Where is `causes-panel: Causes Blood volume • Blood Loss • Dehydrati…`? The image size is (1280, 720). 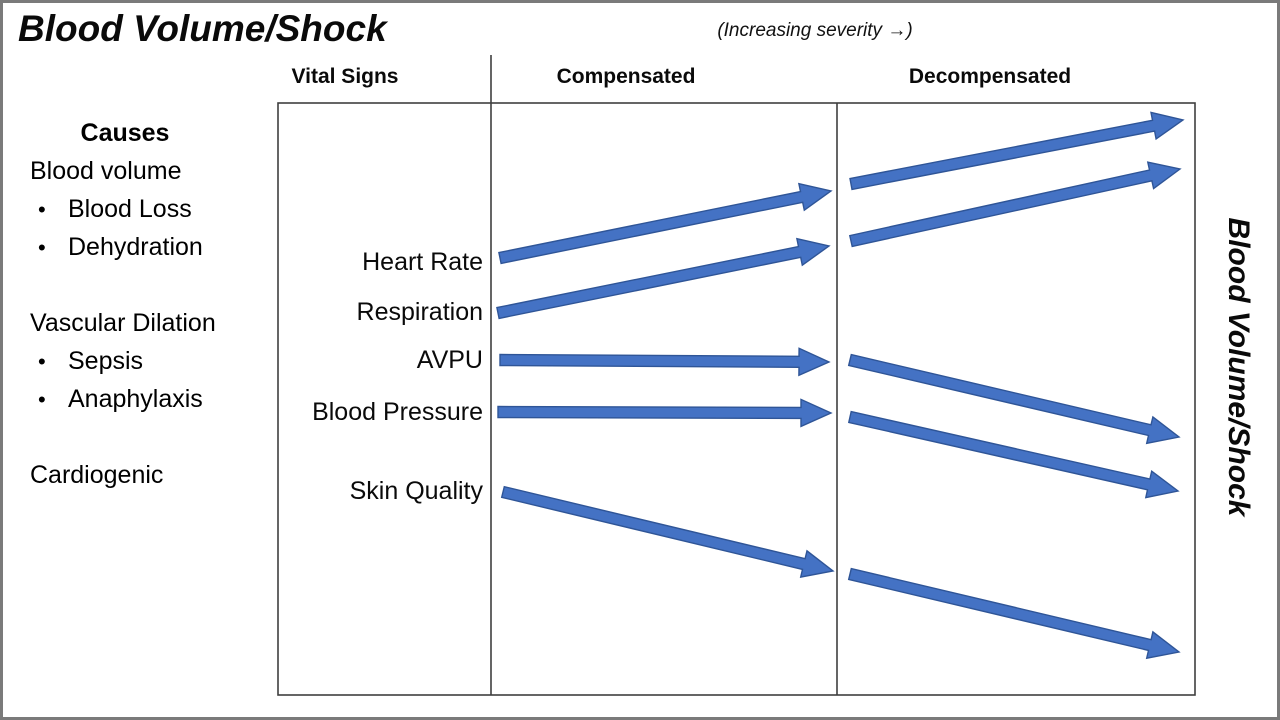 causes-panel: Causes Blood volume • Blood Loss • Dehydrati… is located at coordinates (140, 304).